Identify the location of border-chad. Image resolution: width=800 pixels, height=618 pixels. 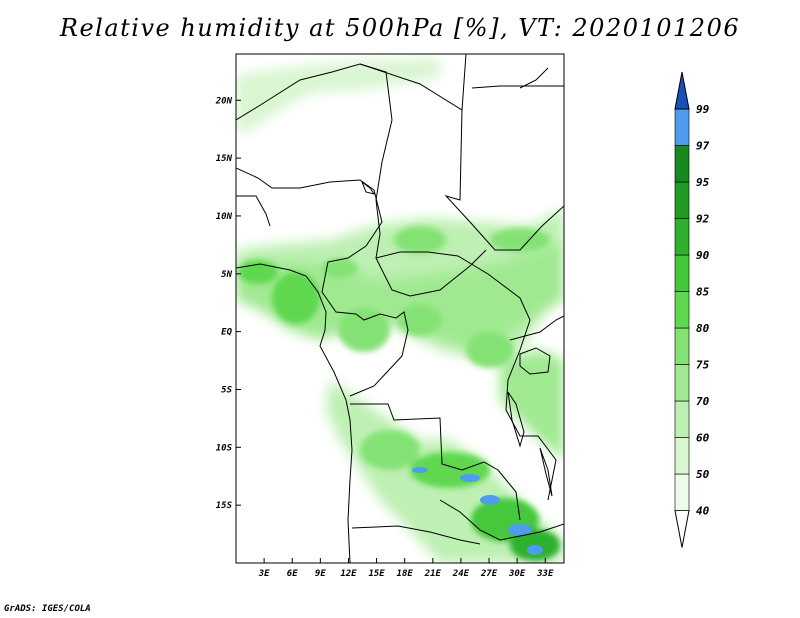
(431, 229).